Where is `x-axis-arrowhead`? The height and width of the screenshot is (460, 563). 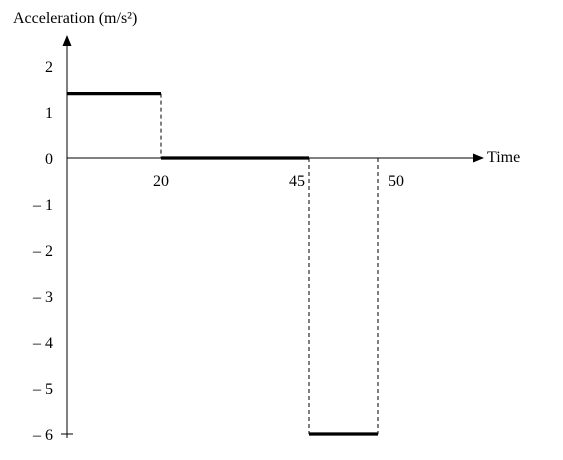 x-axis-arrowhead is located at coordinates (478, 158).